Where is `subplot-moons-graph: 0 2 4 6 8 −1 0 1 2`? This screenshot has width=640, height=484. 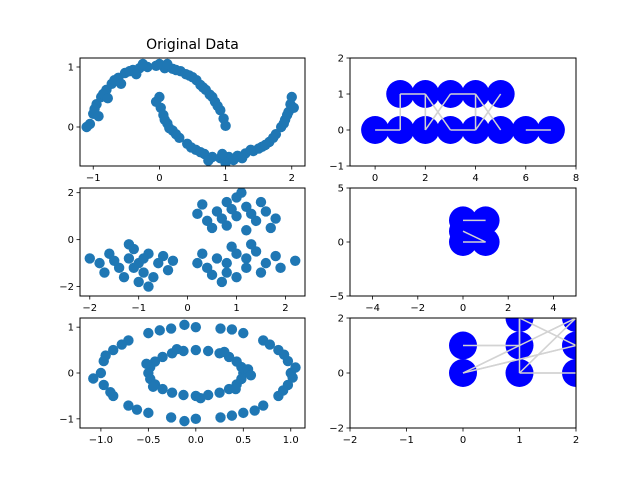
subplot-moons-graph: 0 2 4 6 8 −1 0 1 2 is located at coordinates (454, 119).